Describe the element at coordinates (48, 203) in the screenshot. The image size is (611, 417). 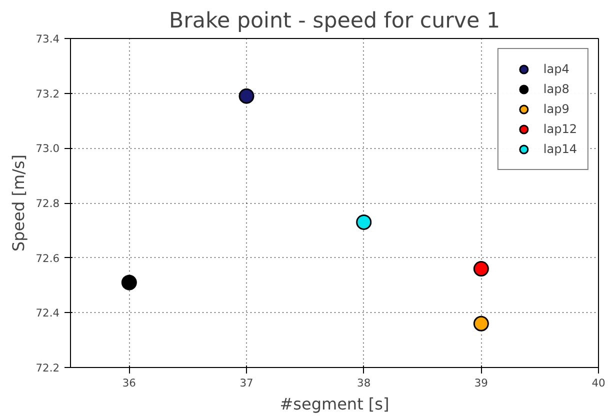
I see `y-tick-label: 72.8` at that location.